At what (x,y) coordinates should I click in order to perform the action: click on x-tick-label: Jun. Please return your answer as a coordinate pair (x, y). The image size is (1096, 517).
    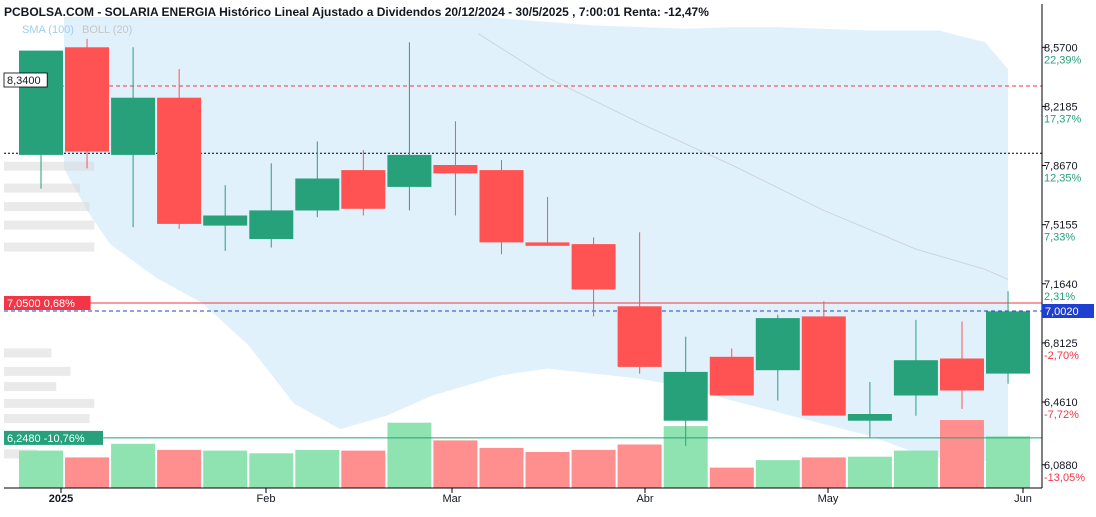
    Looking at the image, I should click on (1023, 499).